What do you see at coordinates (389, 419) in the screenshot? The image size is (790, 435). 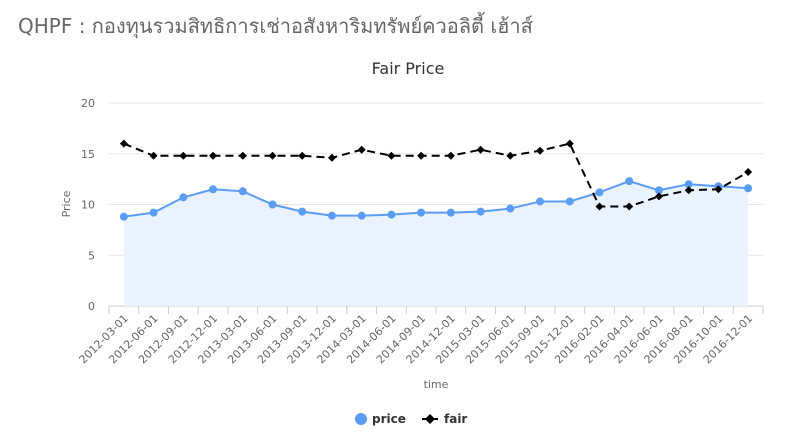 I see `legend-price-label: price` at bounding box center [389, 419].